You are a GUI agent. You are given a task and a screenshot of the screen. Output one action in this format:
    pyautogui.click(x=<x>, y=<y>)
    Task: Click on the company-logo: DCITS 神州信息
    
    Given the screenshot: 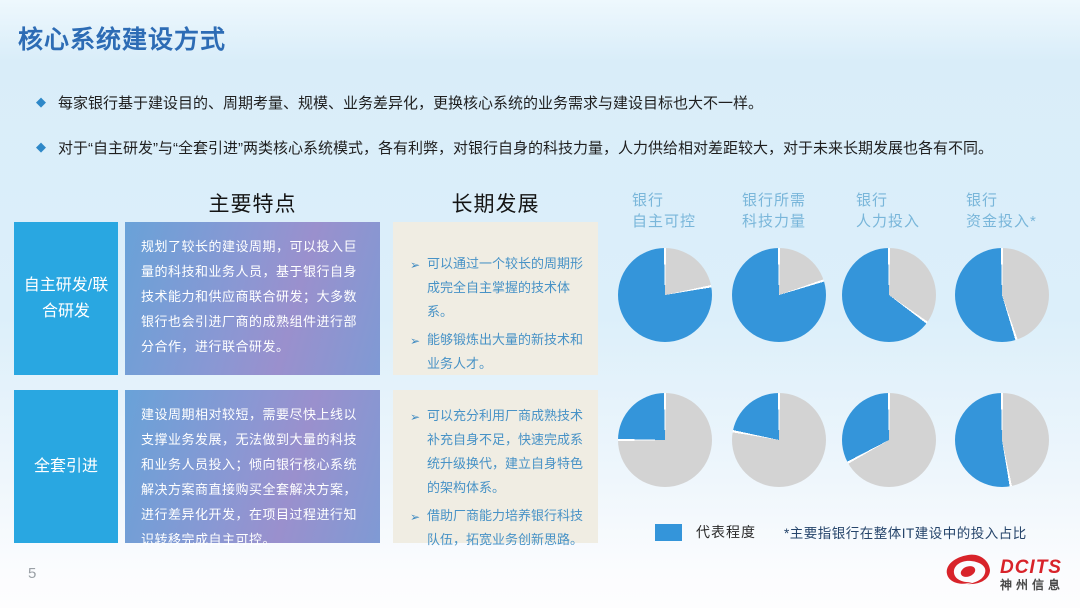 What is the action you would take?
    pyautogui.click(x=1003, y=575)
    